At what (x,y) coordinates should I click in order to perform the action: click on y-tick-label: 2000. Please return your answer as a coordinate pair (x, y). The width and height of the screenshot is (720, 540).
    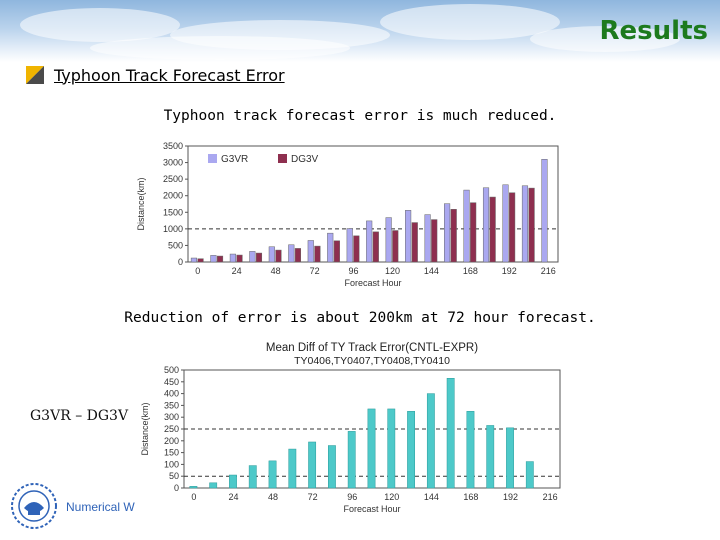
    Looking at the image, I should click on (173, 196).